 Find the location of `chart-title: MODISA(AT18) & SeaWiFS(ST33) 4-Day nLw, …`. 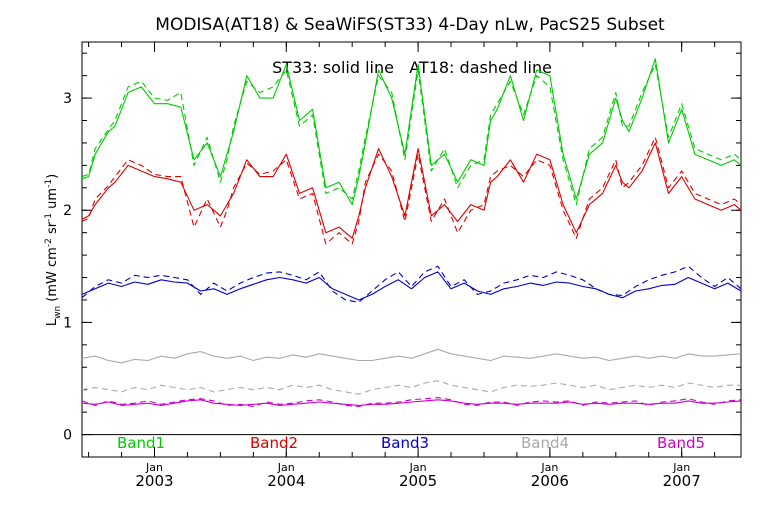

chart-title: MODISA(AT18) & SeaWiFS(ST33) 4-Day nLw, … is located at coordinates (410, 25).